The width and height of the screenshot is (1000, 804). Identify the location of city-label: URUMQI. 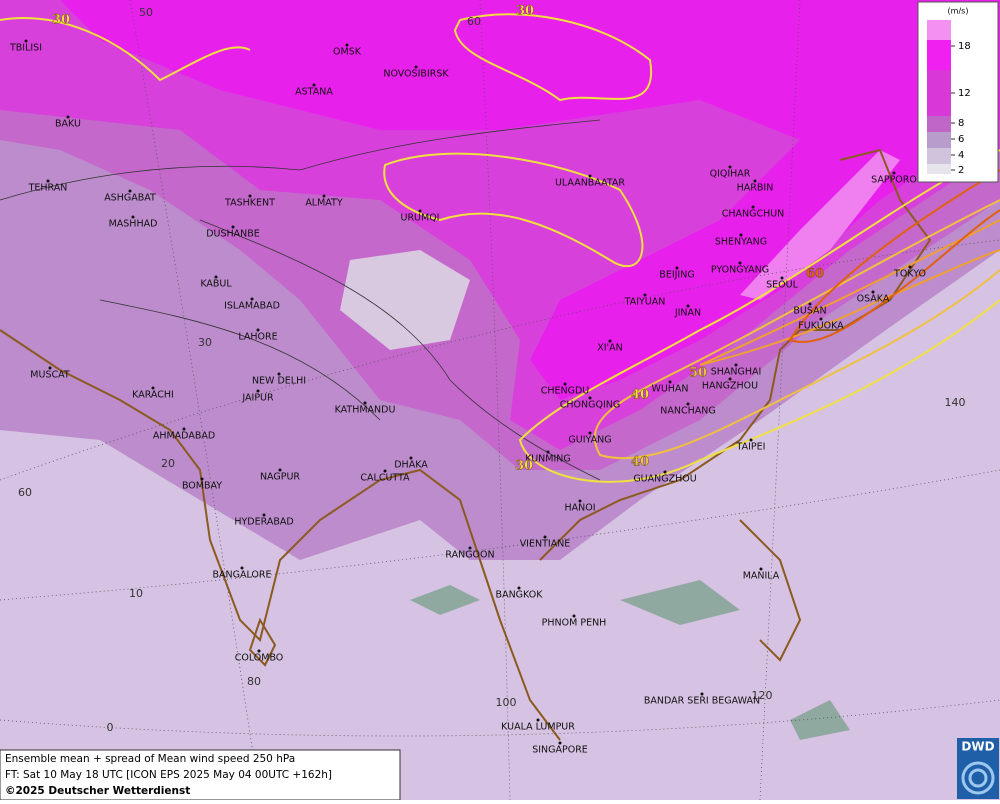
(420, 218).